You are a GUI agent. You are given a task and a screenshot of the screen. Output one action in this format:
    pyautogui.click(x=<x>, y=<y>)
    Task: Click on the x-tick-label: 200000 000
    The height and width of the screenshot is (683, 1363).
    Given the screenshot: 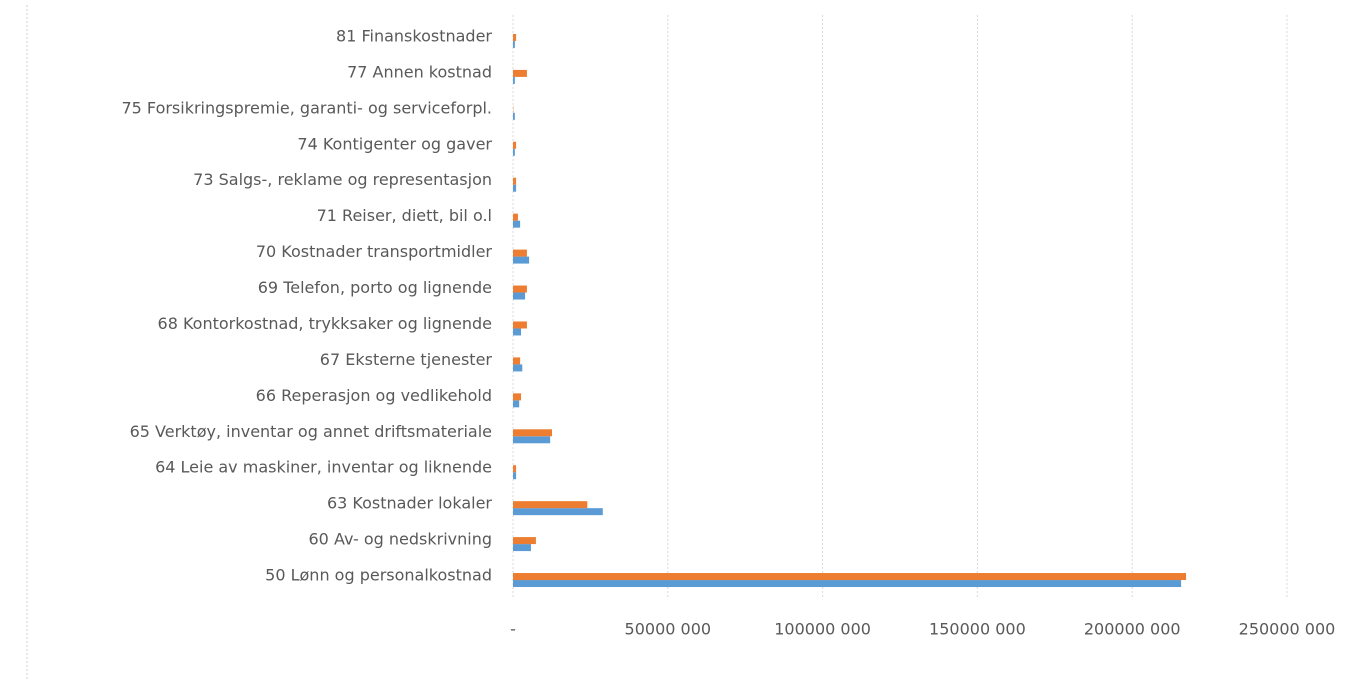 What is the action you would take?
    pyautogui.click(x=1132, y=629)
    